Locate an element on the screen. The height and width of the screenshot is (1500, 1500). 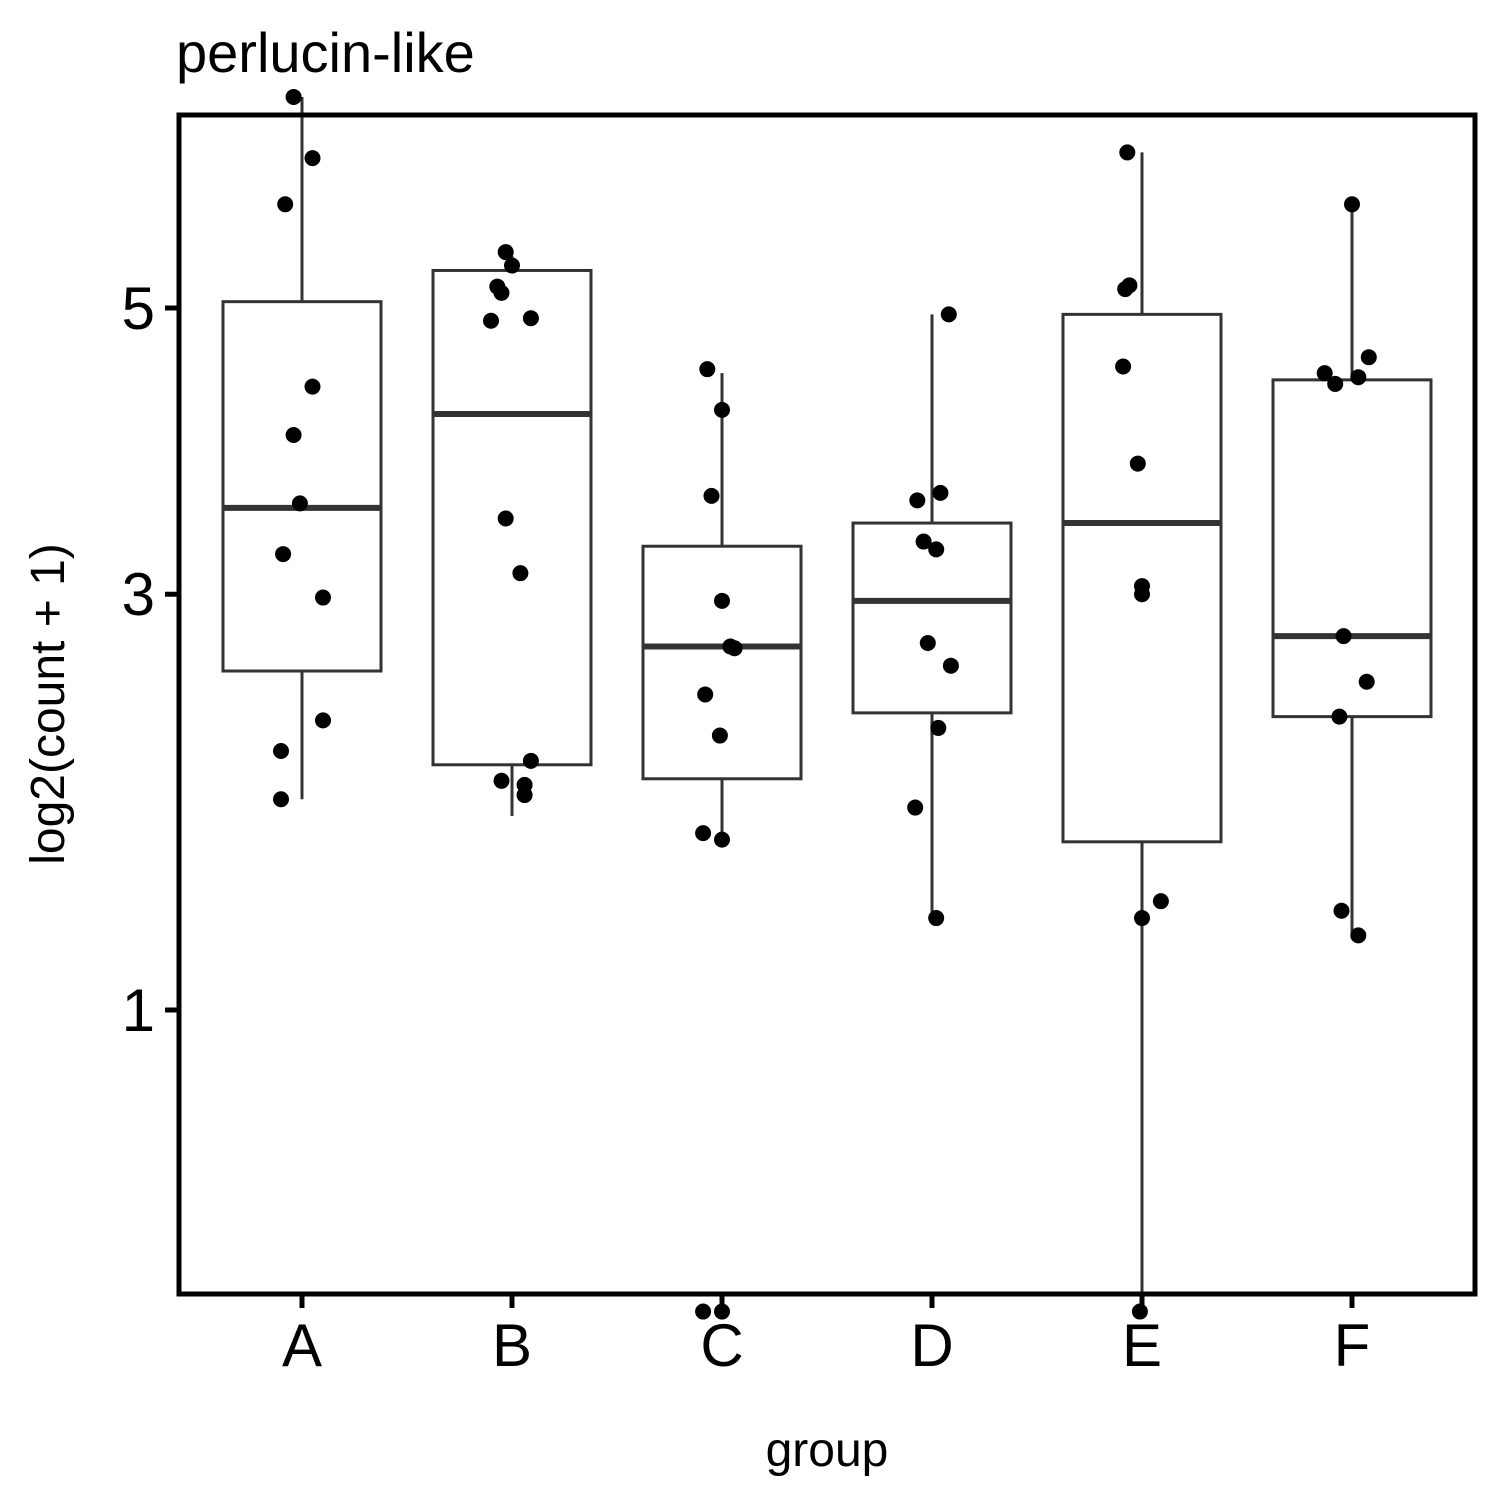
x-tick-label-f: F is located at coordinates (1352, 1345).